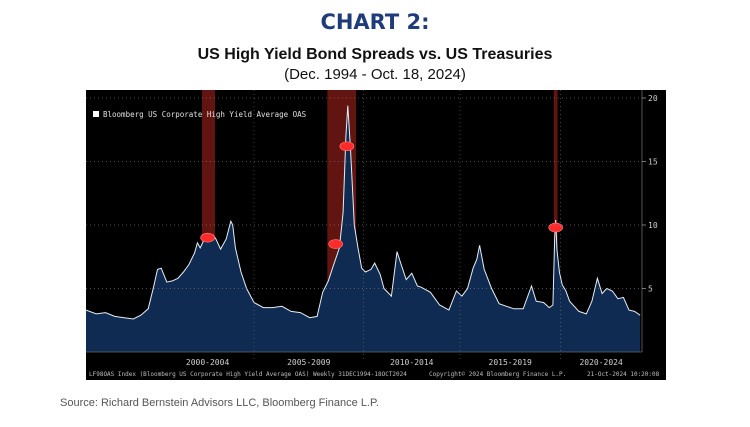 This screenshot has height=427, width=750. What do you see at coordinates (375, 74) in the screenshot?
I see `chart-date-range: (Dec. 1994 - Oct. 18, 2024)` at bounding box center [375, 74].